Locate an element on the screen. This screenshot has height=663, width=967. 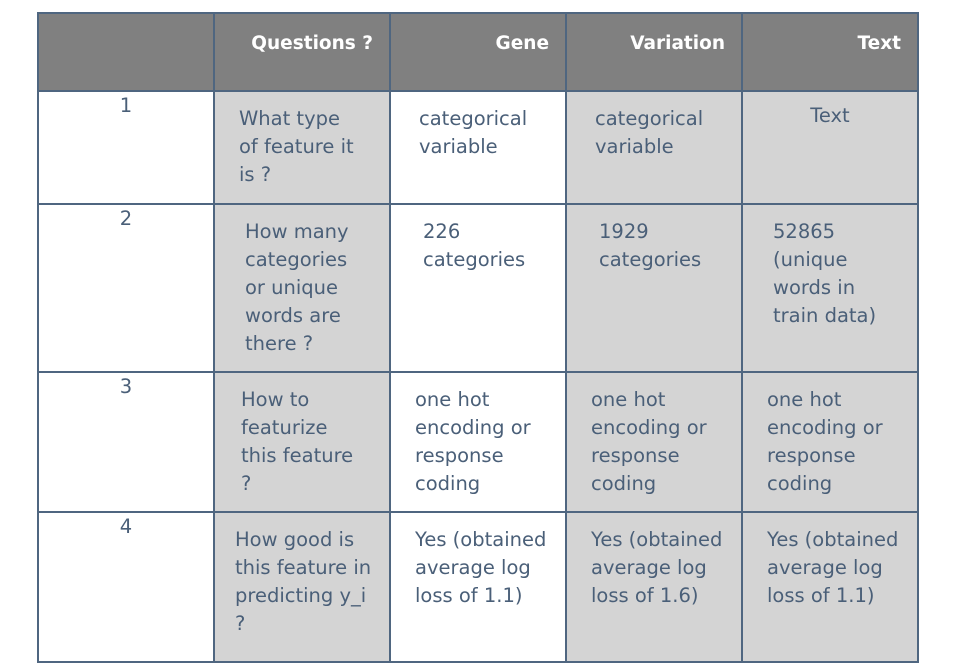
question-cell: How to featurize this feature ? is located at coordinates (297, 441).